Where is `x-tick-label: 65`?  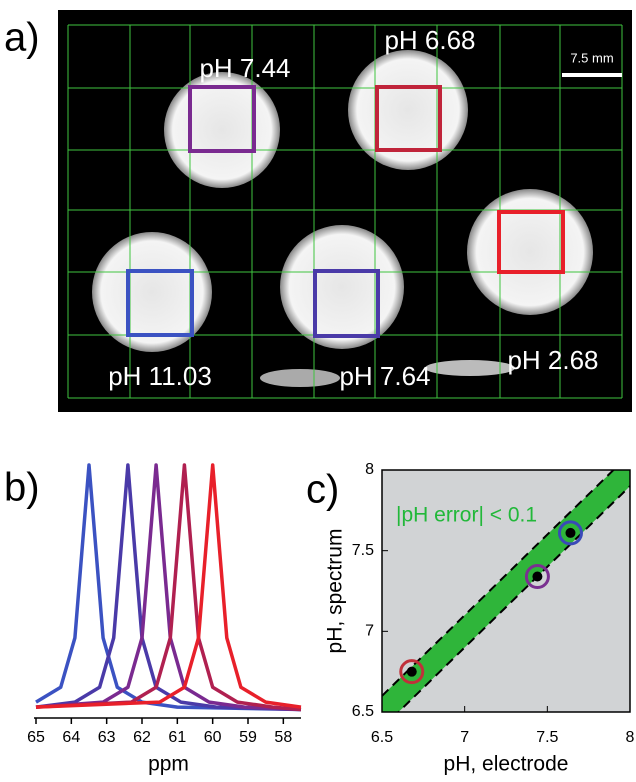 x-tick-label: 65 is located at coordinates (36, 737).